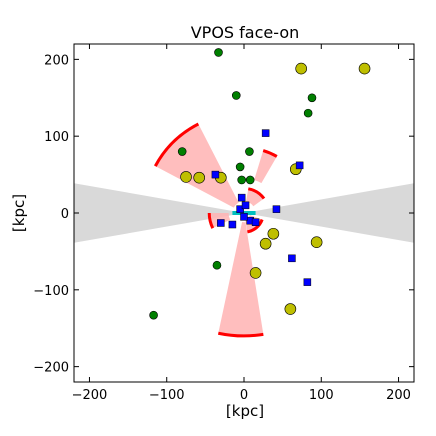 This screenshot has height=436, width=436. Describe the element at coordinates (56, 137) in the screenshot. I see `y-tick-label: 100` at that location.